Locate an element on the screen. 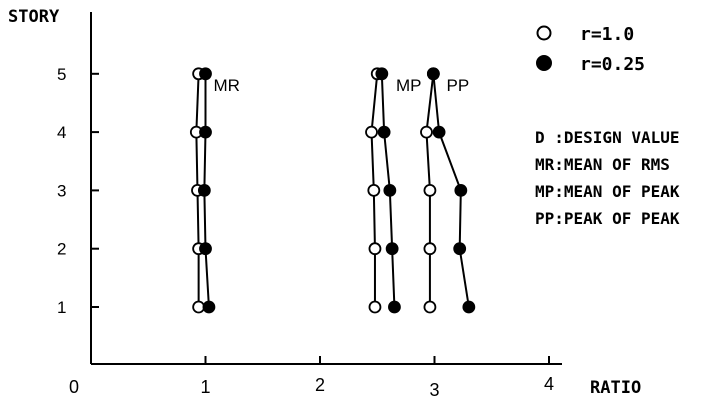 The height and width of the screenshot is (405, 726). x-tick-label: 3 is located at coordinates (435, 390).